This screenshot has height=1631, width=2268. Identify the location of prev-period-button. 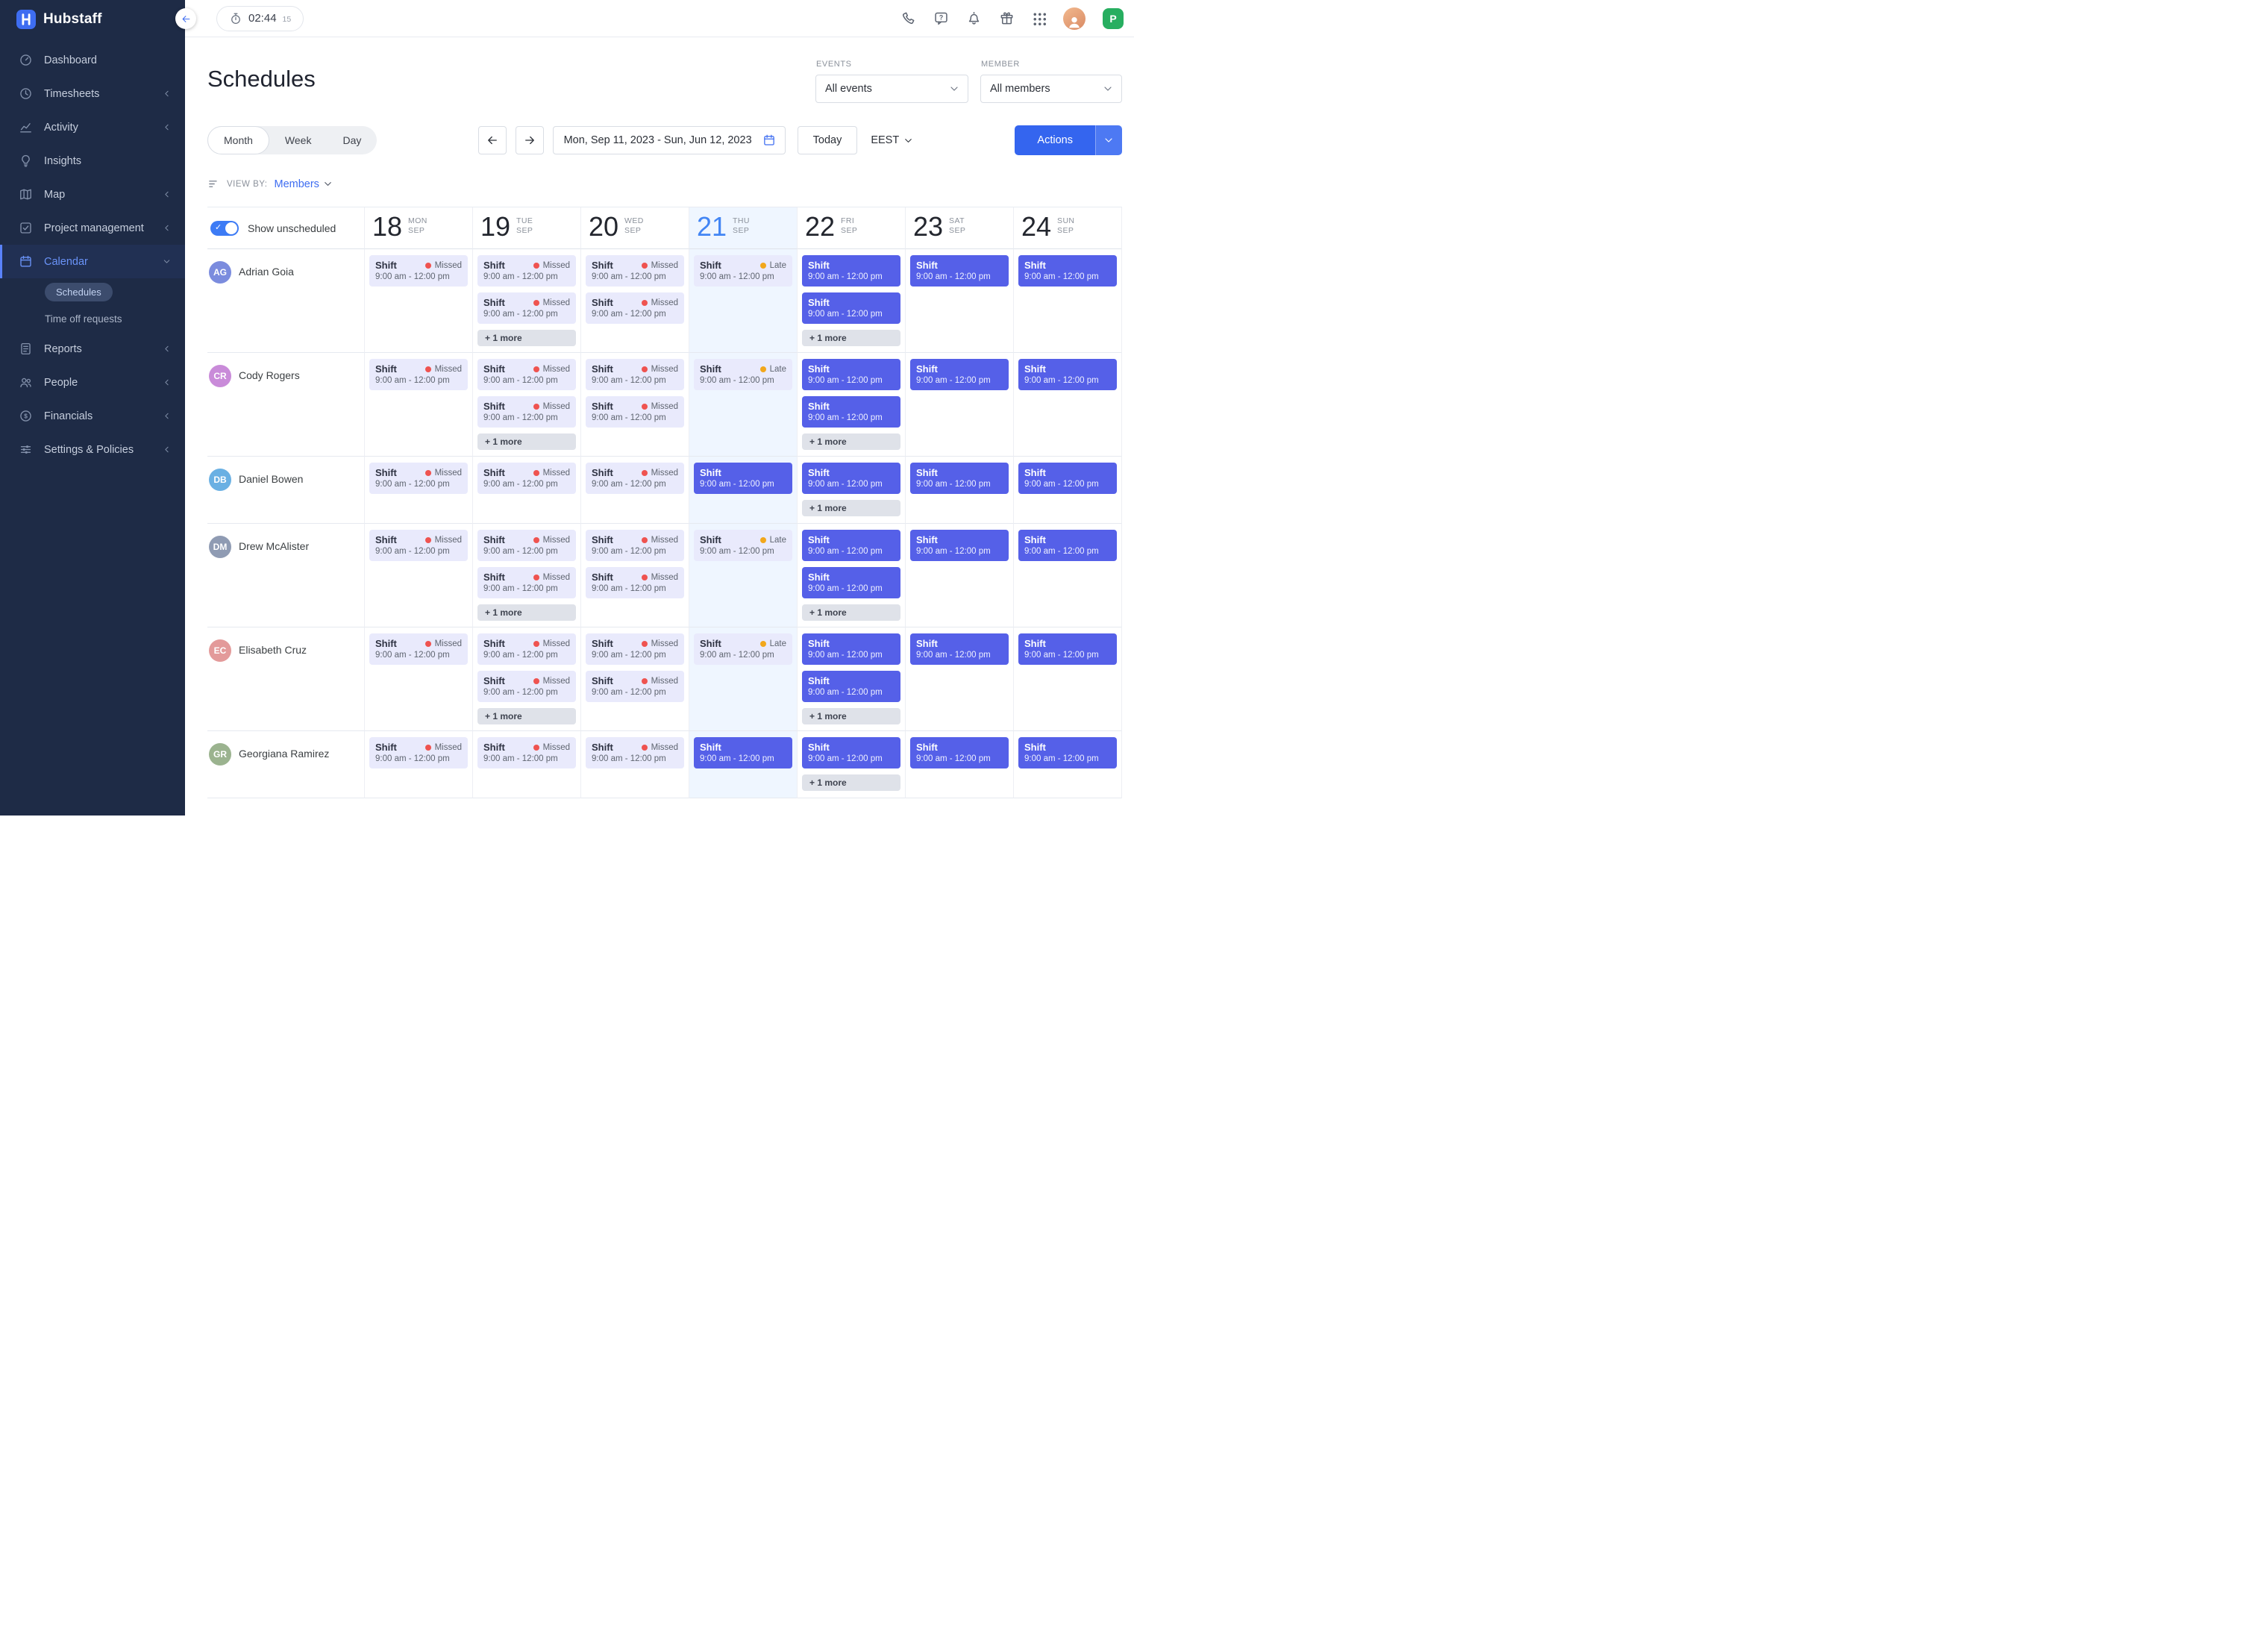
(492, 140).